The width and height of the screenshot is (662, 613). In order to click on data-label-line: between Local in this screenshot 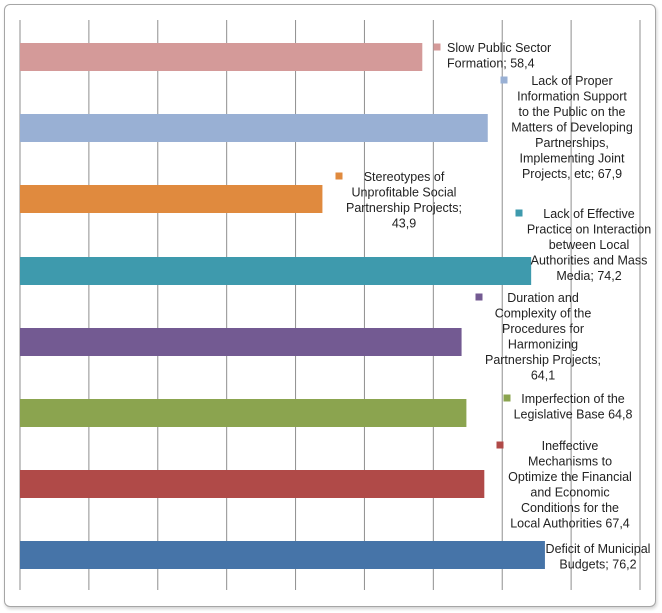, I will do `click(589, 245)`.